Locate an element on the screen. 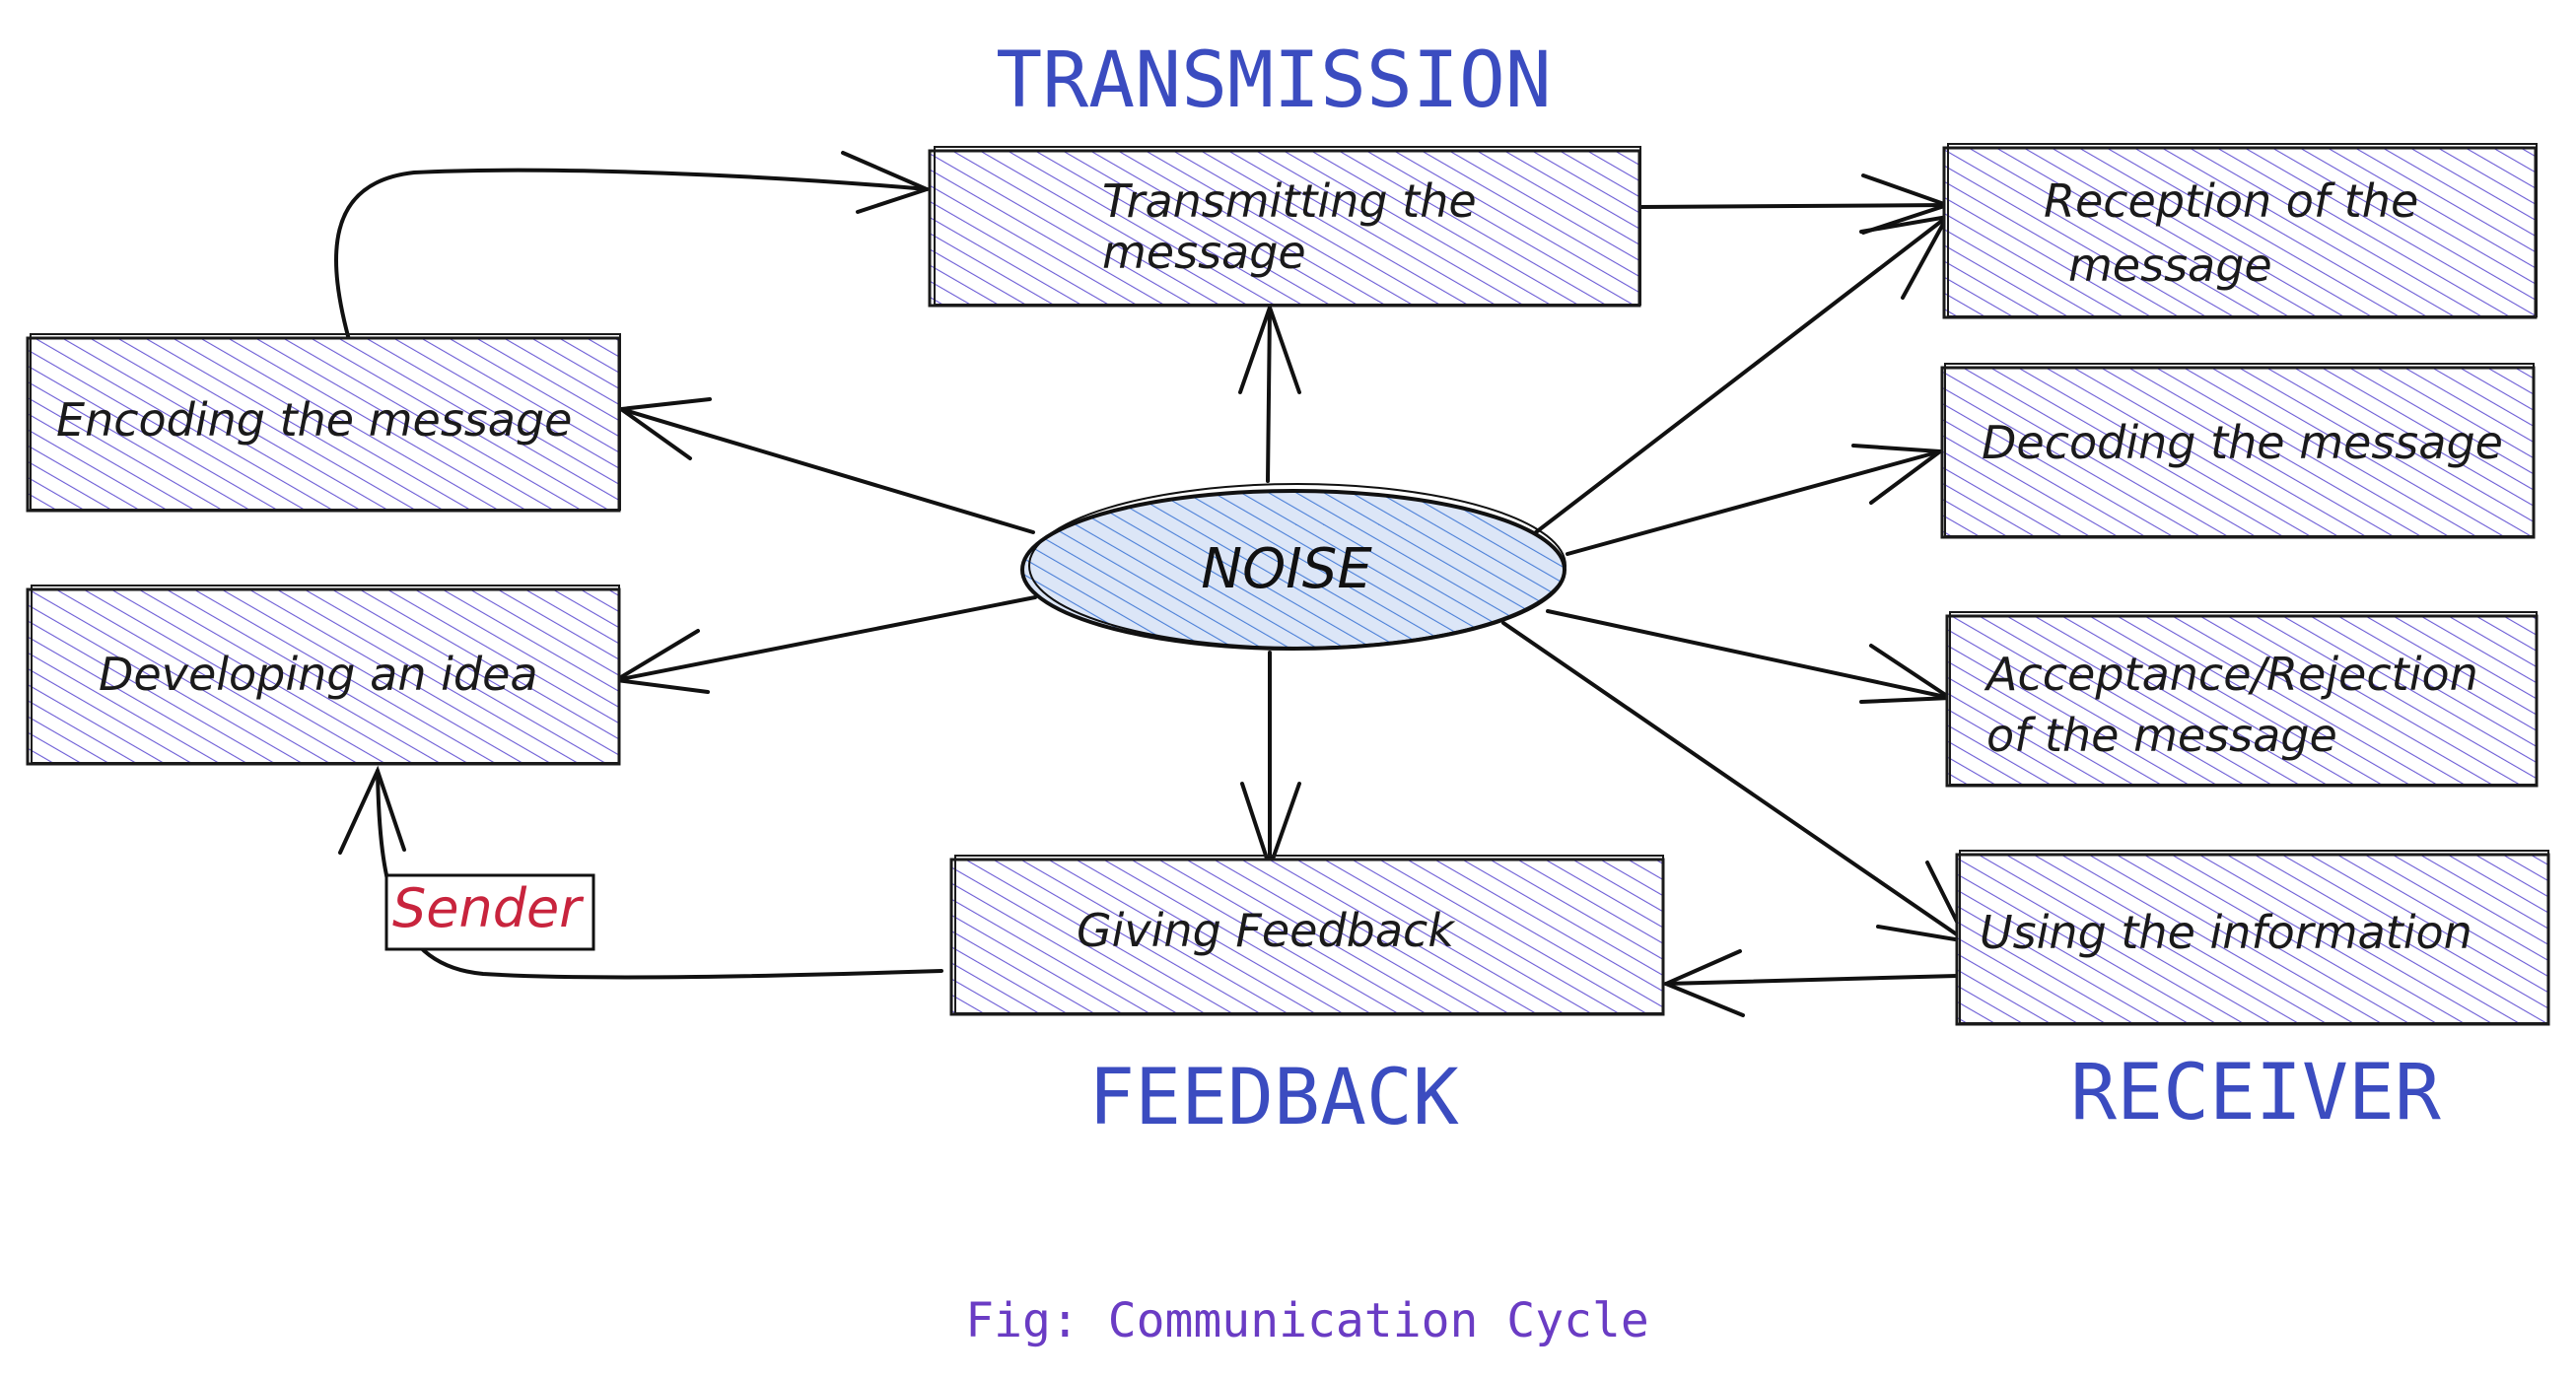  box-acceptance: Acceptance/Rejection of the message is located at coordinates (2242, 699).